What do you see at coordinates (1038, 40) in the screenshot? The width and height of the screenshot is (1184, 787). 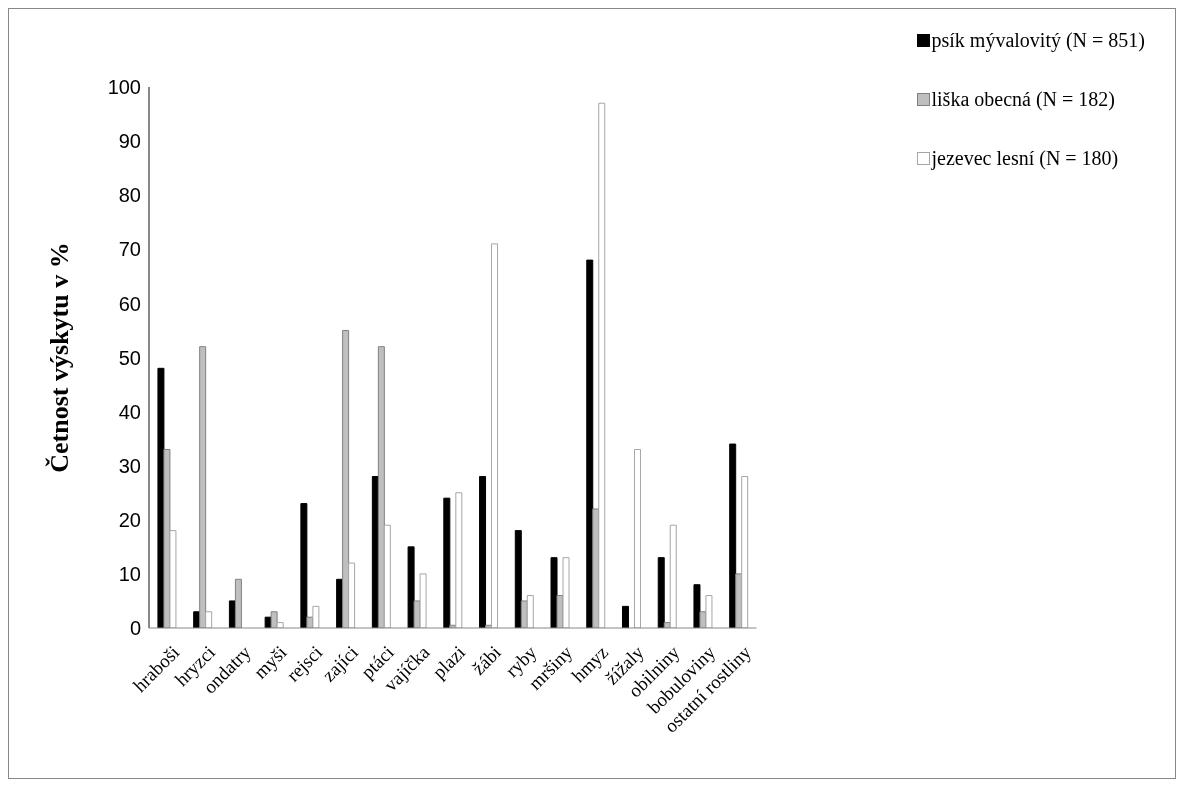 I see `legend-label: psík mývalovitý (N = 851)` at bounding box center [1038, 40].